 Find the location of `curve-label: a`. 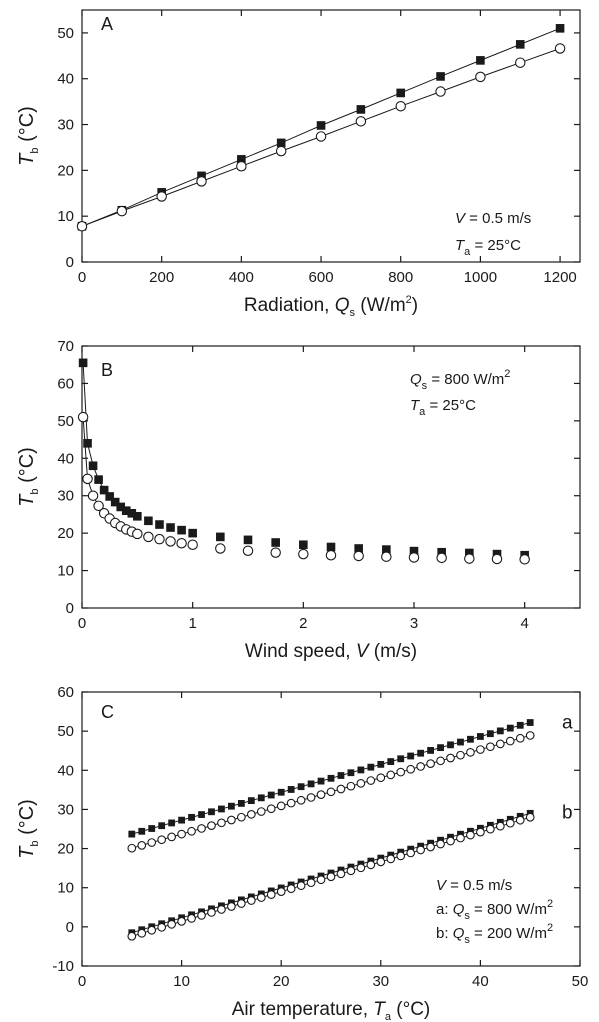

curve-label: a is located at coordinates (567, 722).